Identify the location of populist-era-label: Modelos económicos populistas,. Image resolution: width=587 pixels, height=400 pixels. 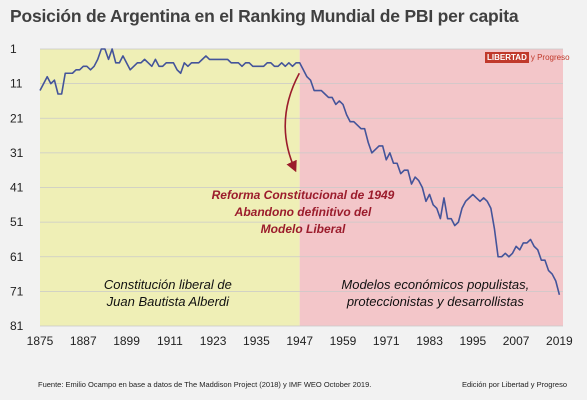
(435, 284).